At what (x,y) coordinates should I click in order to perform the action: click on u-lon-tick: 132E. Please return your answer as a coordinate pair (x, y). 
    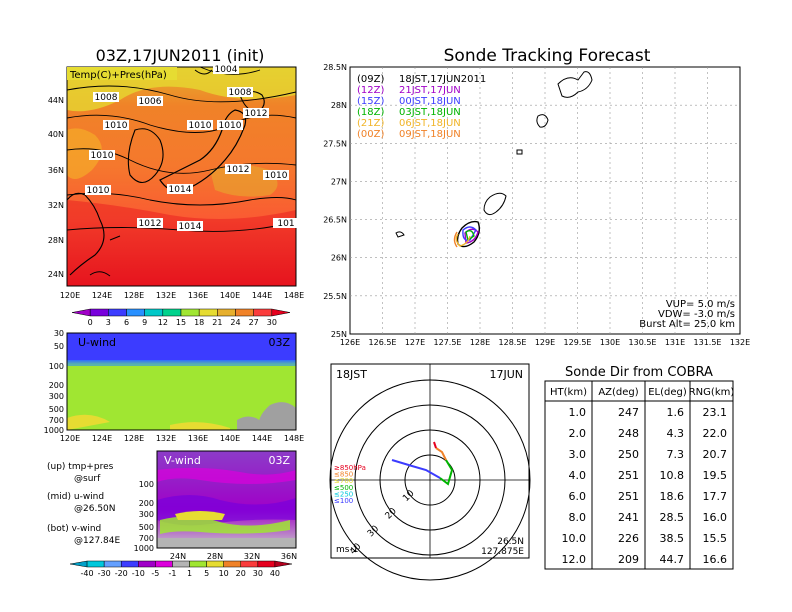
    Looking at the image, I should click on (166, 438).